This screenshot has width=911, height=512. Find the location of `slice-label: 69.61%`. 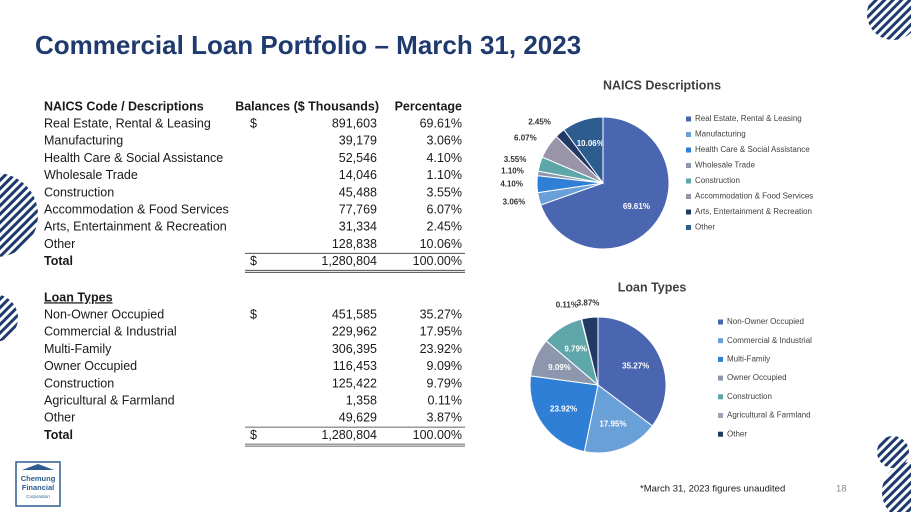

slice-label: 69.61% is located at coordinates (636, 206).